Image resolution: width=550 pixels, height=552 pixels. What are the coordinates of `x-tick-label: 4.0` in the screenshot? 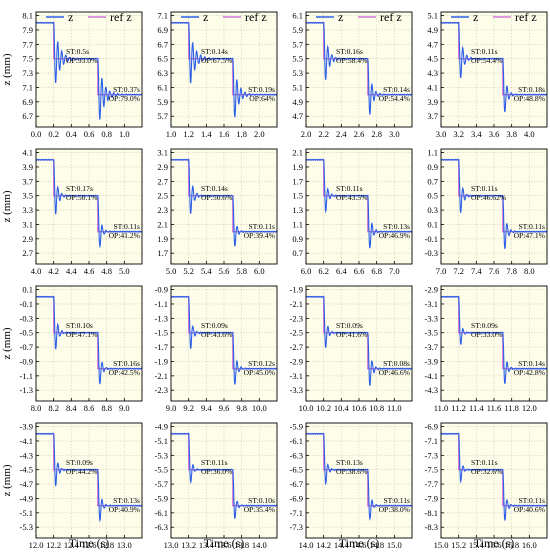 It's located at (529, 134).